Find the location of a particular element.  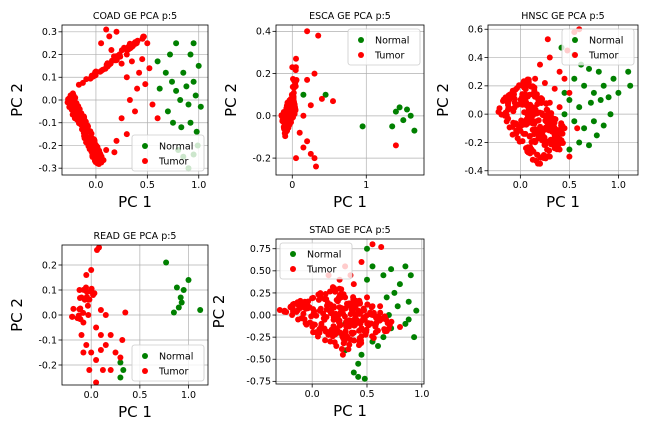

x-tick-label: 1 is located at coordinates (366, 185).